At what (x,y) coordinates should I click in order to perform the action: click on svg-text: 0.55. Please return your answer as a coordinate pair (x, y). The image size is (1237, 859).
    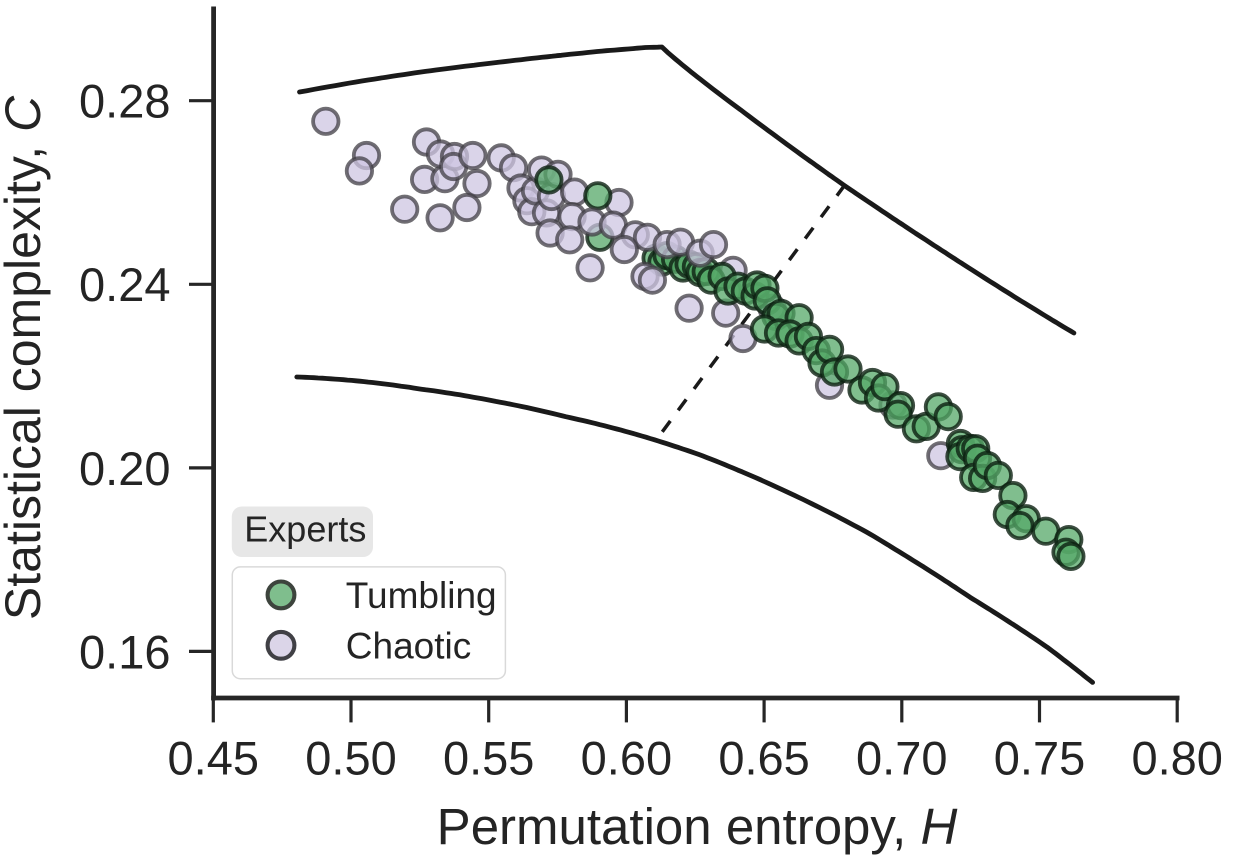
    Looking at the image, I should click on (488, 758).